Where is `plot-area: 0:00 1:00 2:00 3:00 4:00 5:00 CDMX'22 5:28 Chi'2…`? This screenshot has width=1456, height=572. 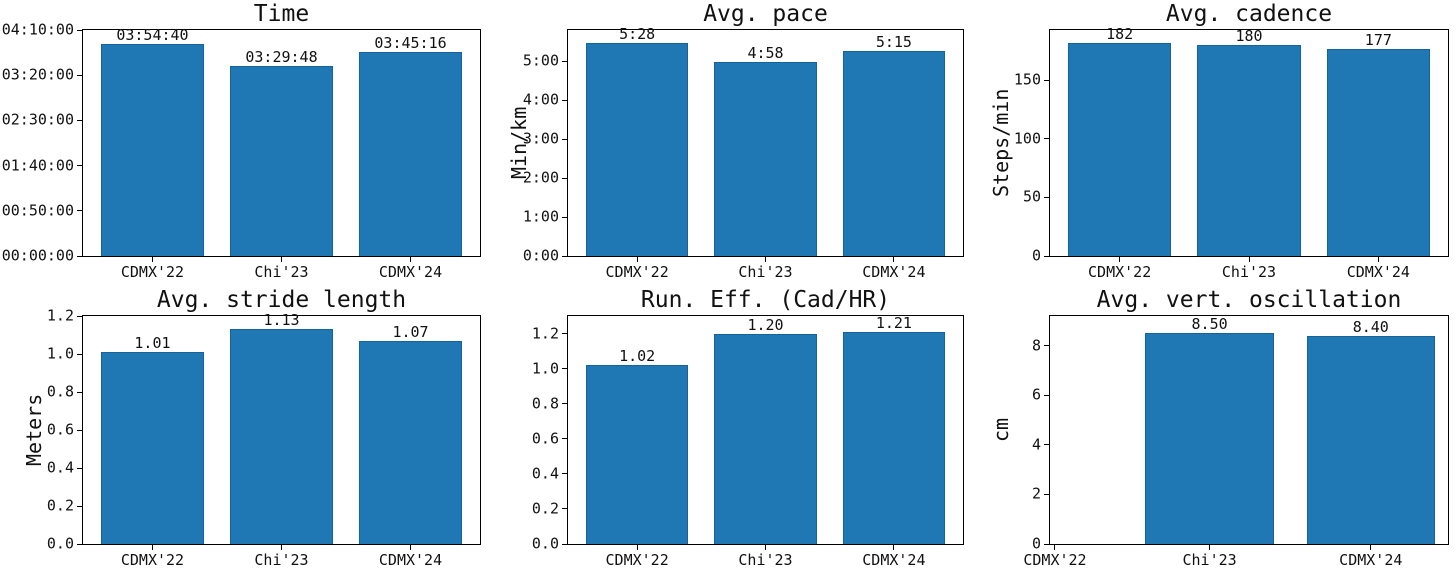 plot-area: 0:00 1:00 2:00 3:00 4:00 5:00 CDMX'22 5:28 Chi'2… is located at coordinates (743, 153).